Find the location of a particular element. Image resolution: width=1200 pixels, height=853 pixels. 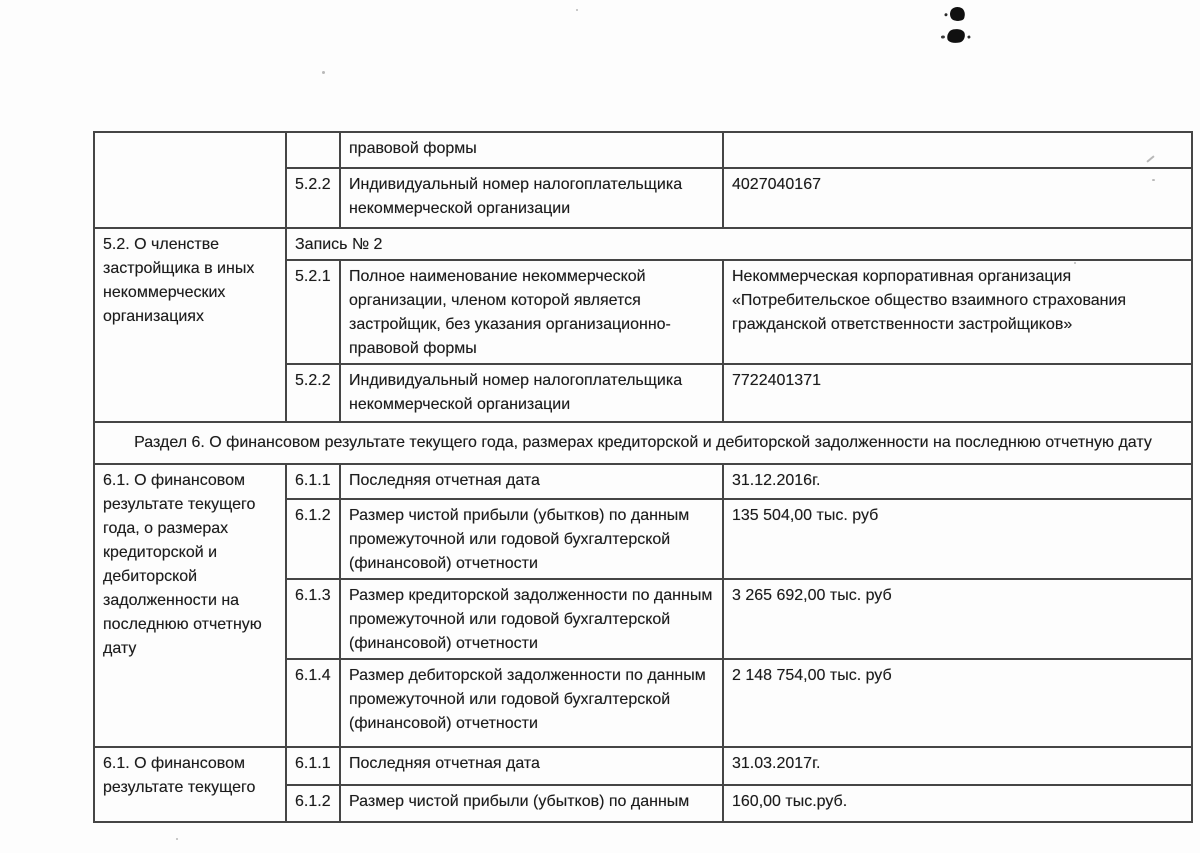

section-title-cell-empty is located at coordinates (190, 180).